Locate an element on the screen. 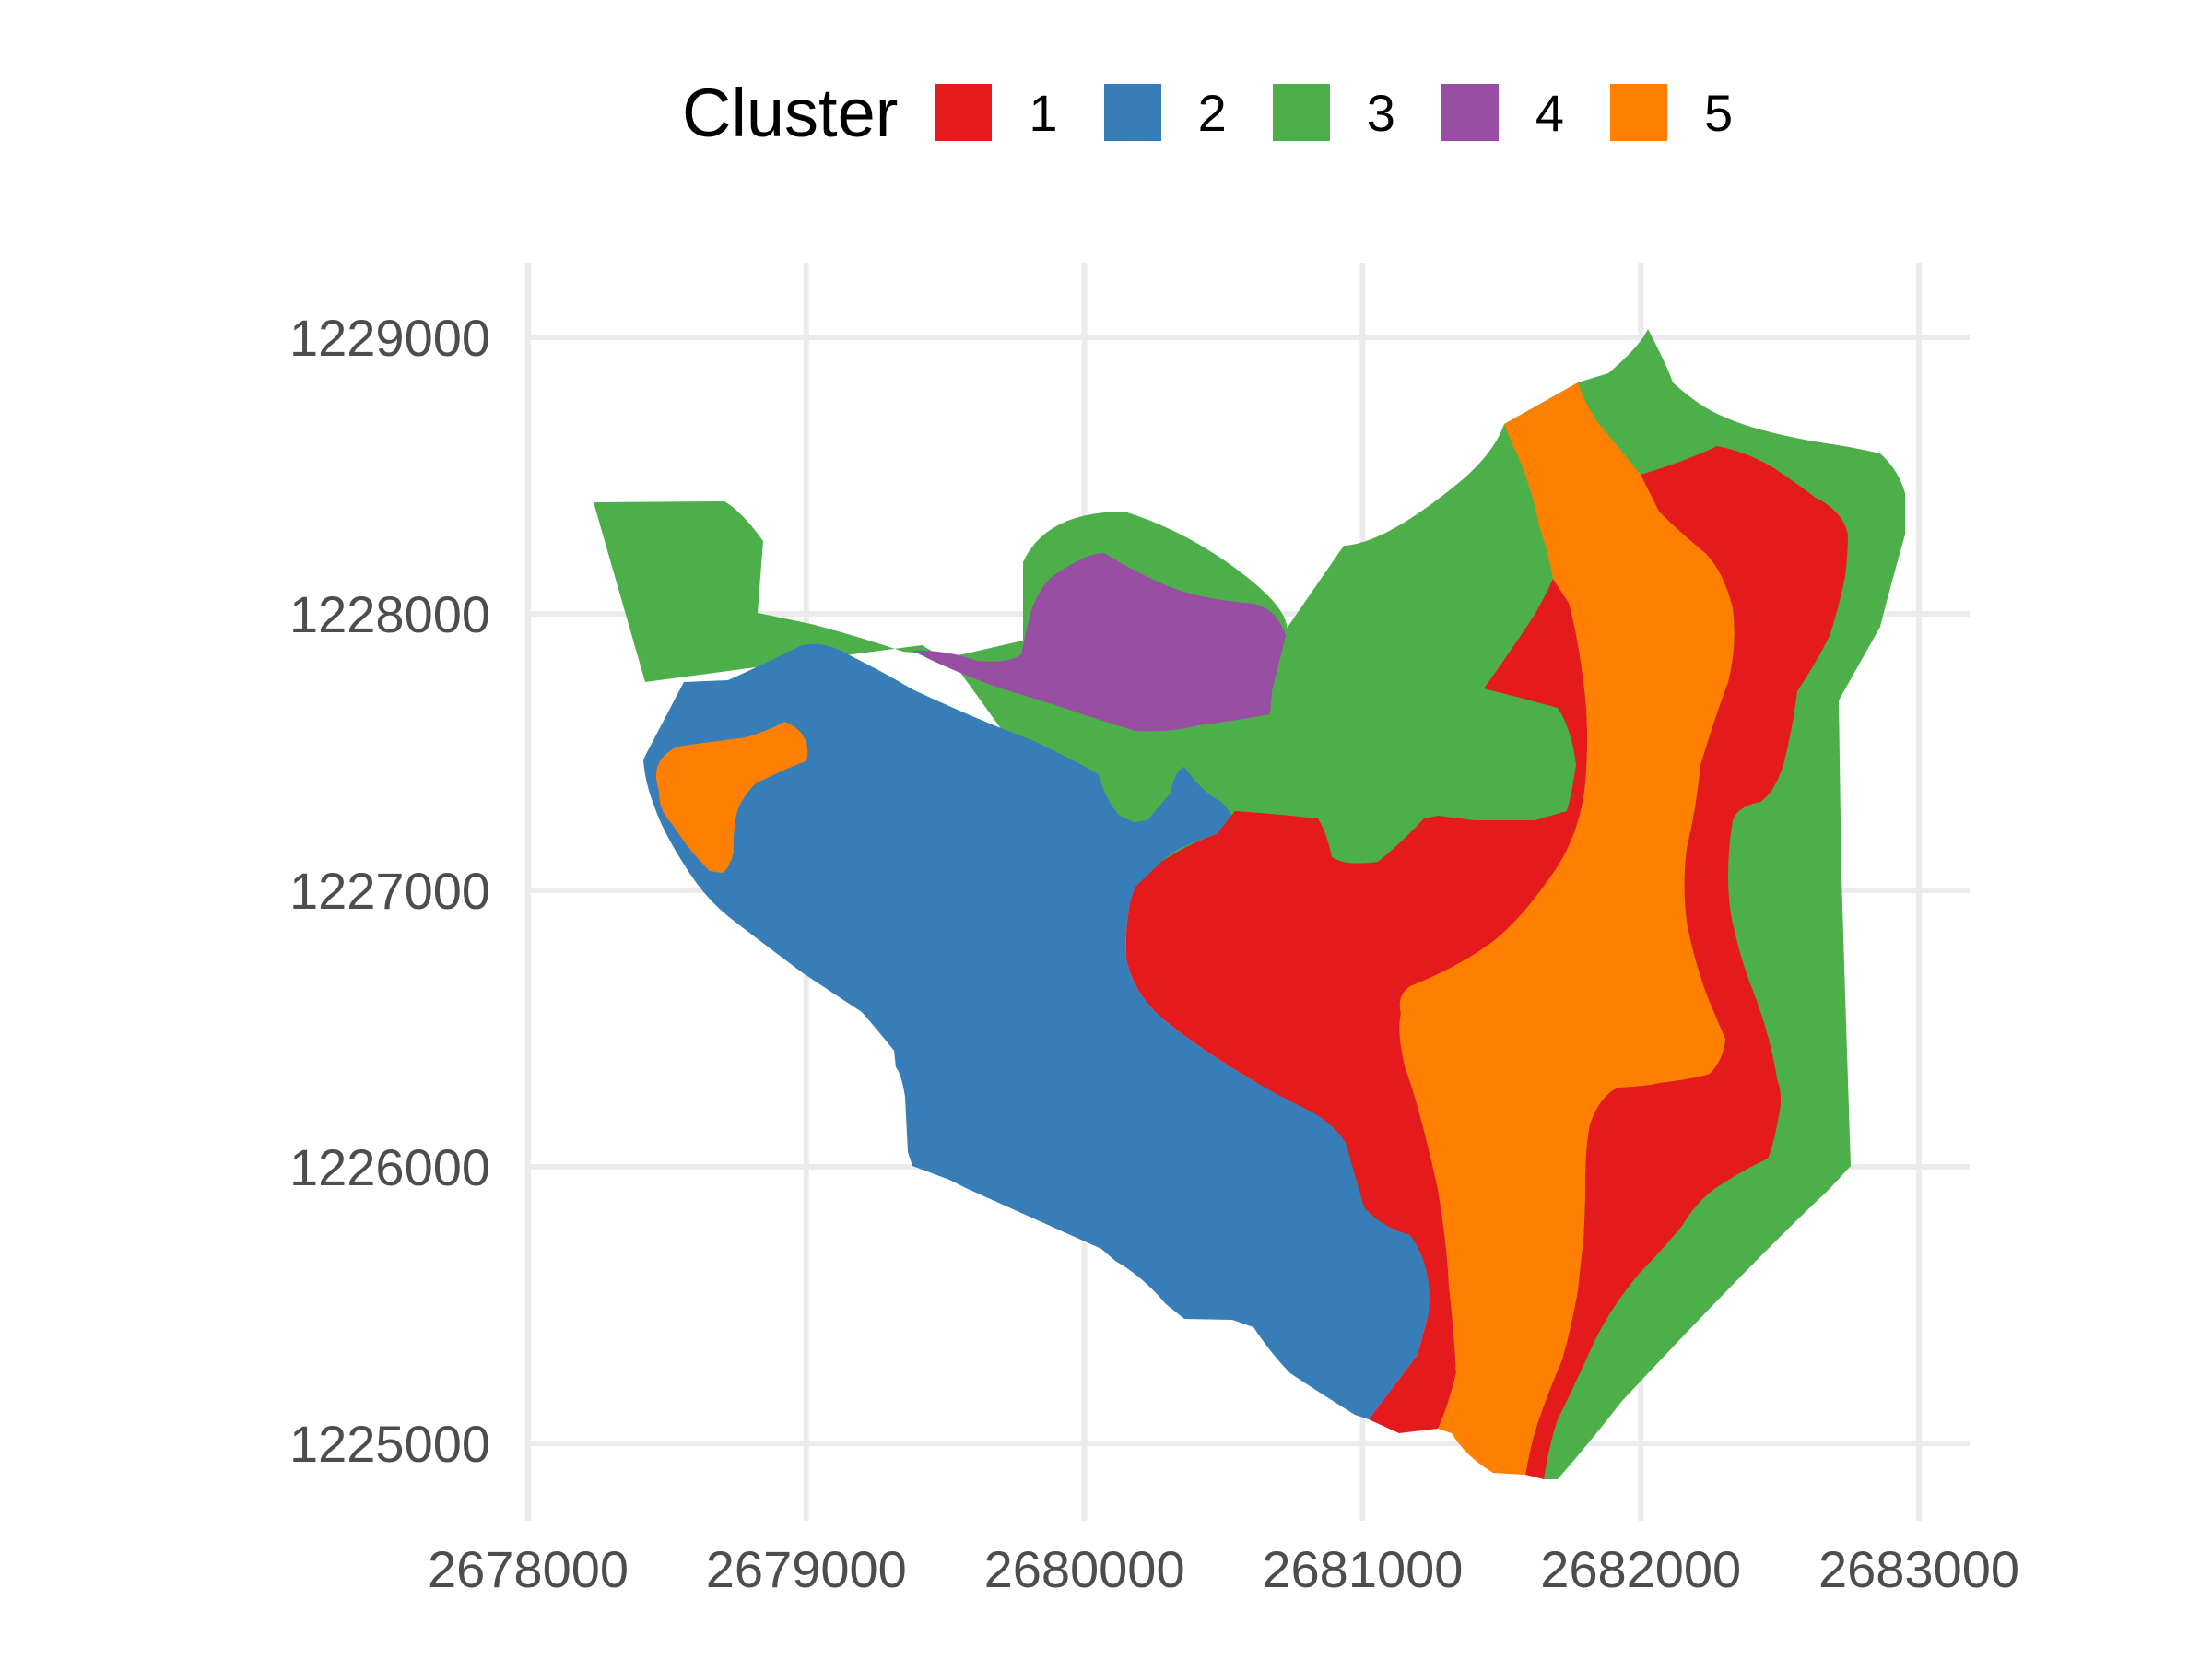  x-tick-label: 2683000 is located at coordinates (1918, 1569).